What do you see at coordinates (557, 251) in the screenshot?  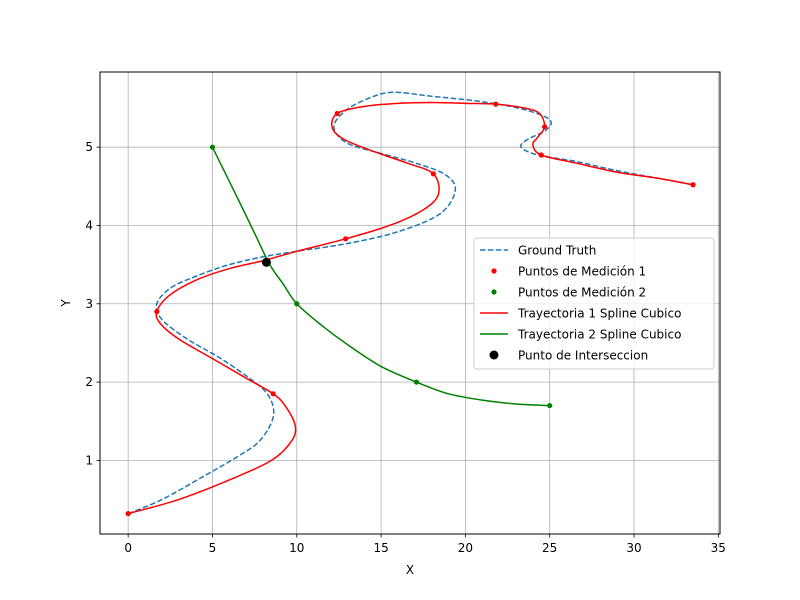 I see `legend-label-ground-truth: Ground Truth` at bounding box center [557, 251].